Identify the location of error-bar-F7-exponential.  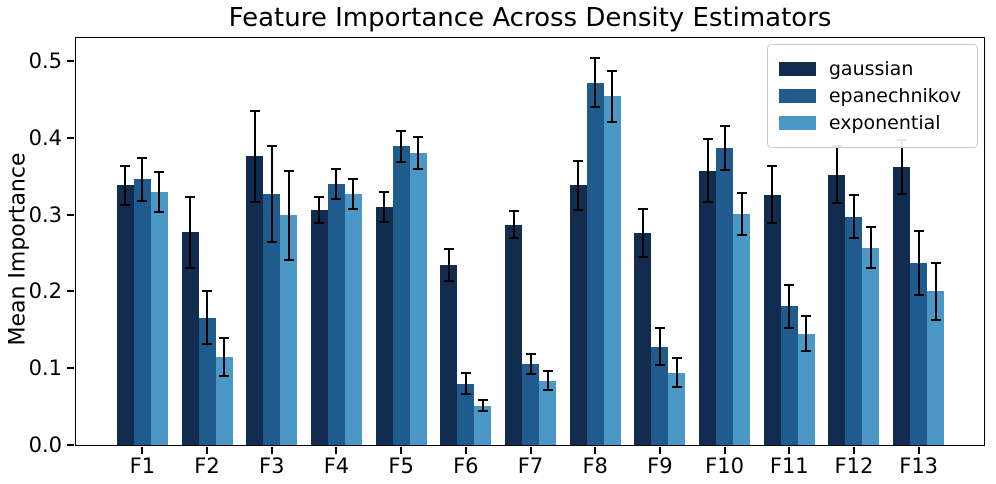
(547, 380).